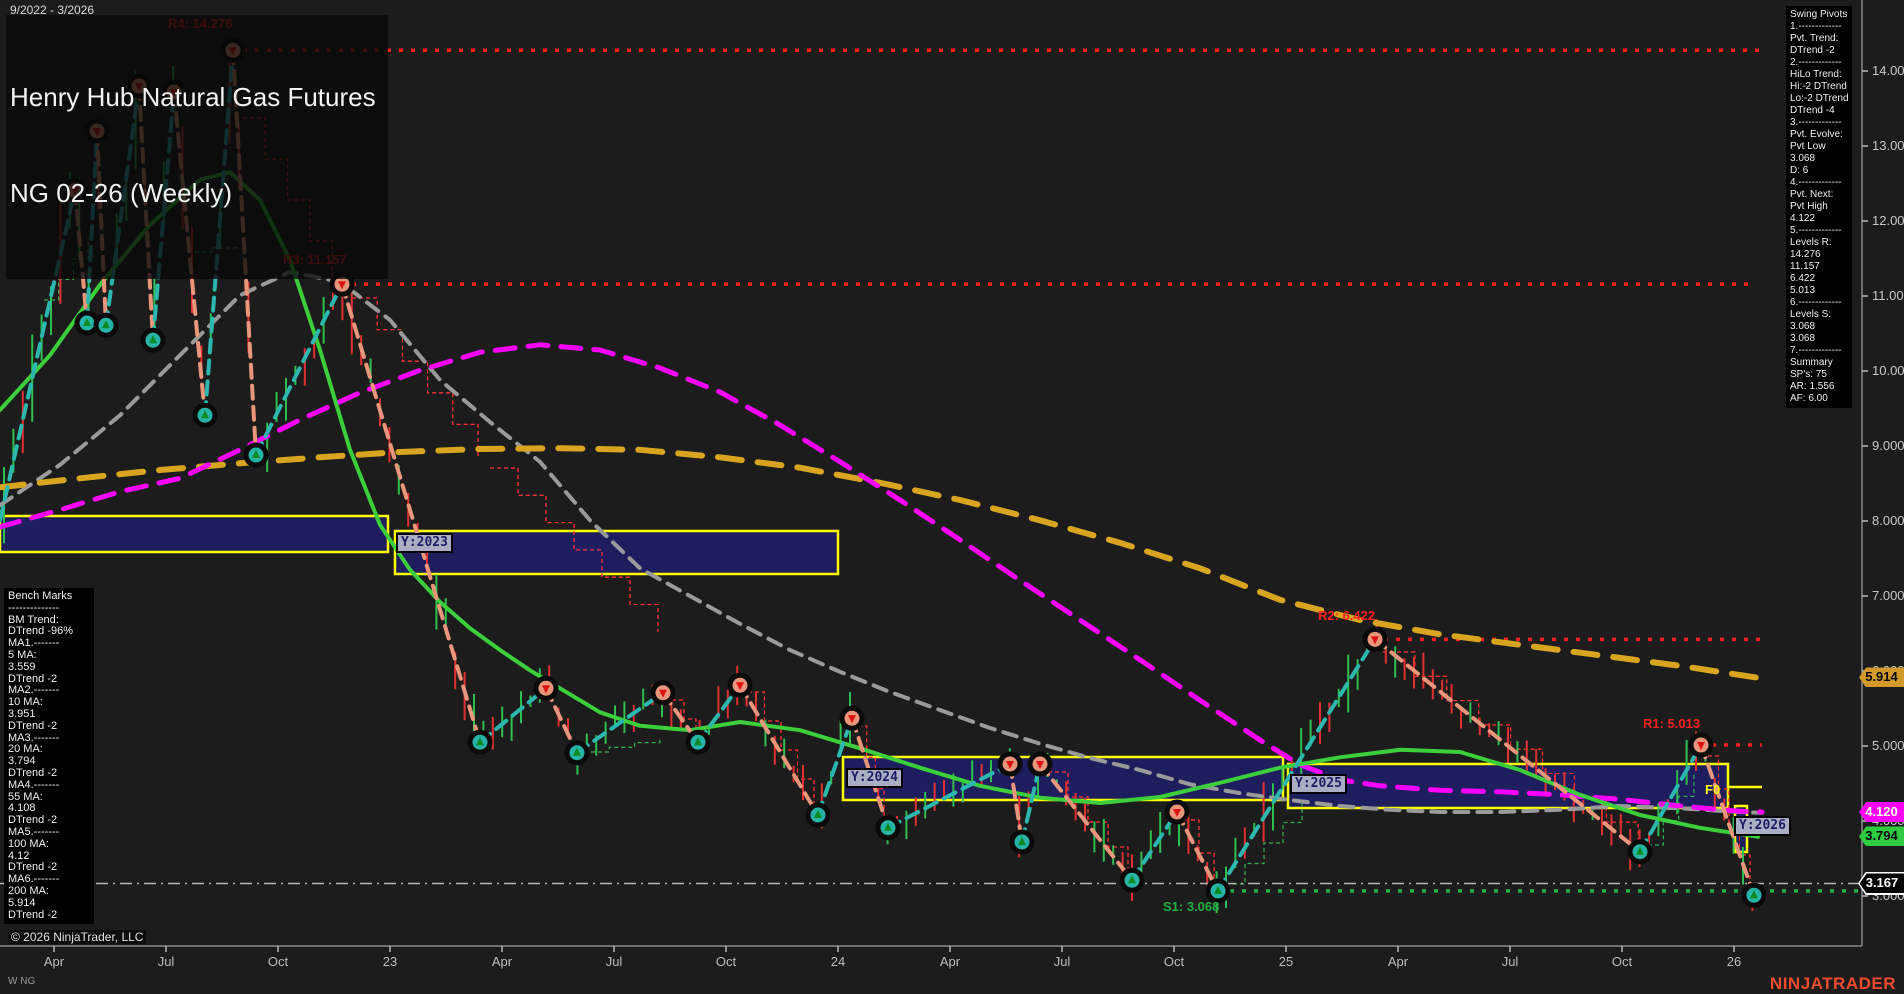  Describe the element at coordinates (1832, 983) in the screenshot. I see `ninjatrader-logo: NINJATRADER` at that location.